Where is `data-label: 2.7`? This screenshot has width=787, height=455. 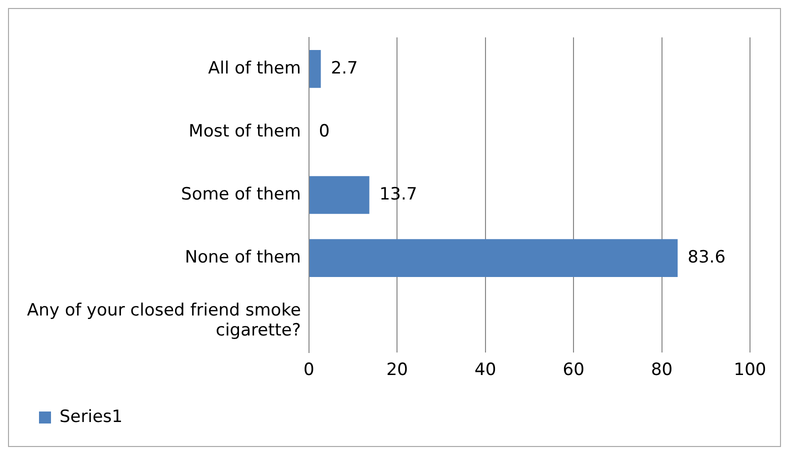
data-label: 2.7 is located at coordinates (344, 68).